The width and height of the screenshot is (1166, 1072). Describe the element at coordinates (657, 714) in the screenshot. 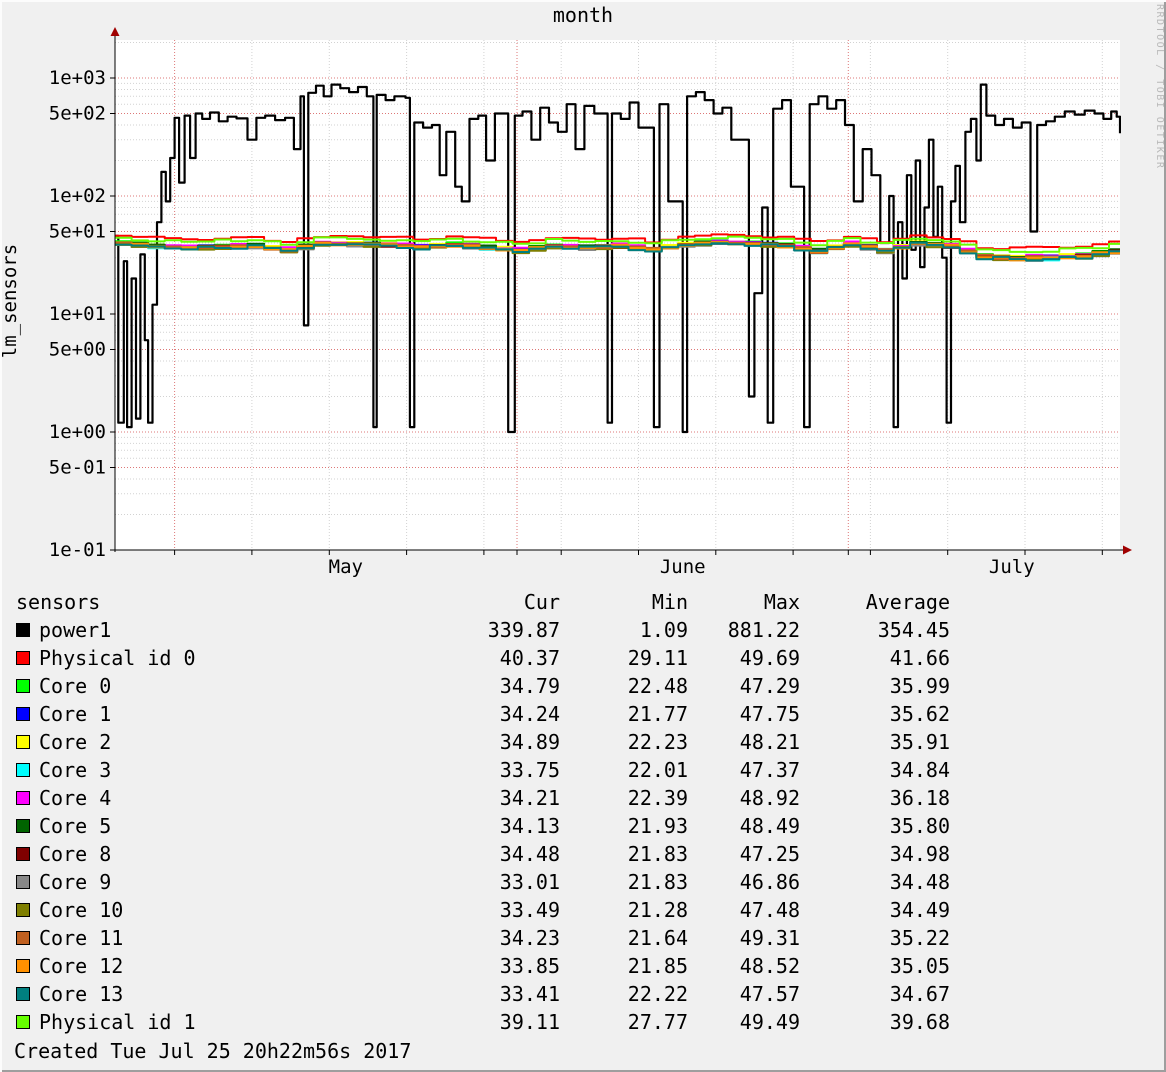

I see `series-min: 21.77` at that location.